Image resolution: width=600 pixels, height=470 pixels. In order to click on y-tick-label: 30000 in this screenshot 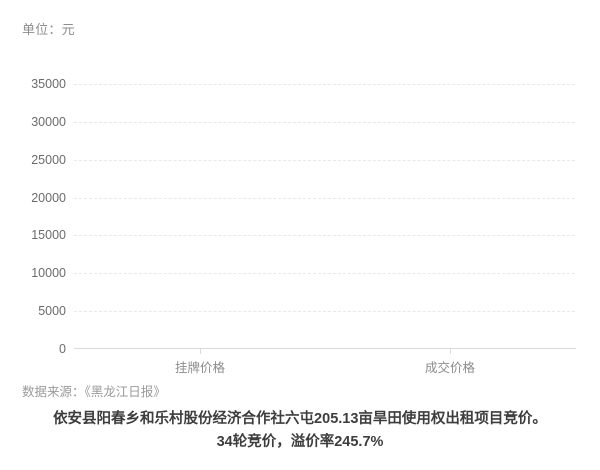, I will do `click(48, 121)`.